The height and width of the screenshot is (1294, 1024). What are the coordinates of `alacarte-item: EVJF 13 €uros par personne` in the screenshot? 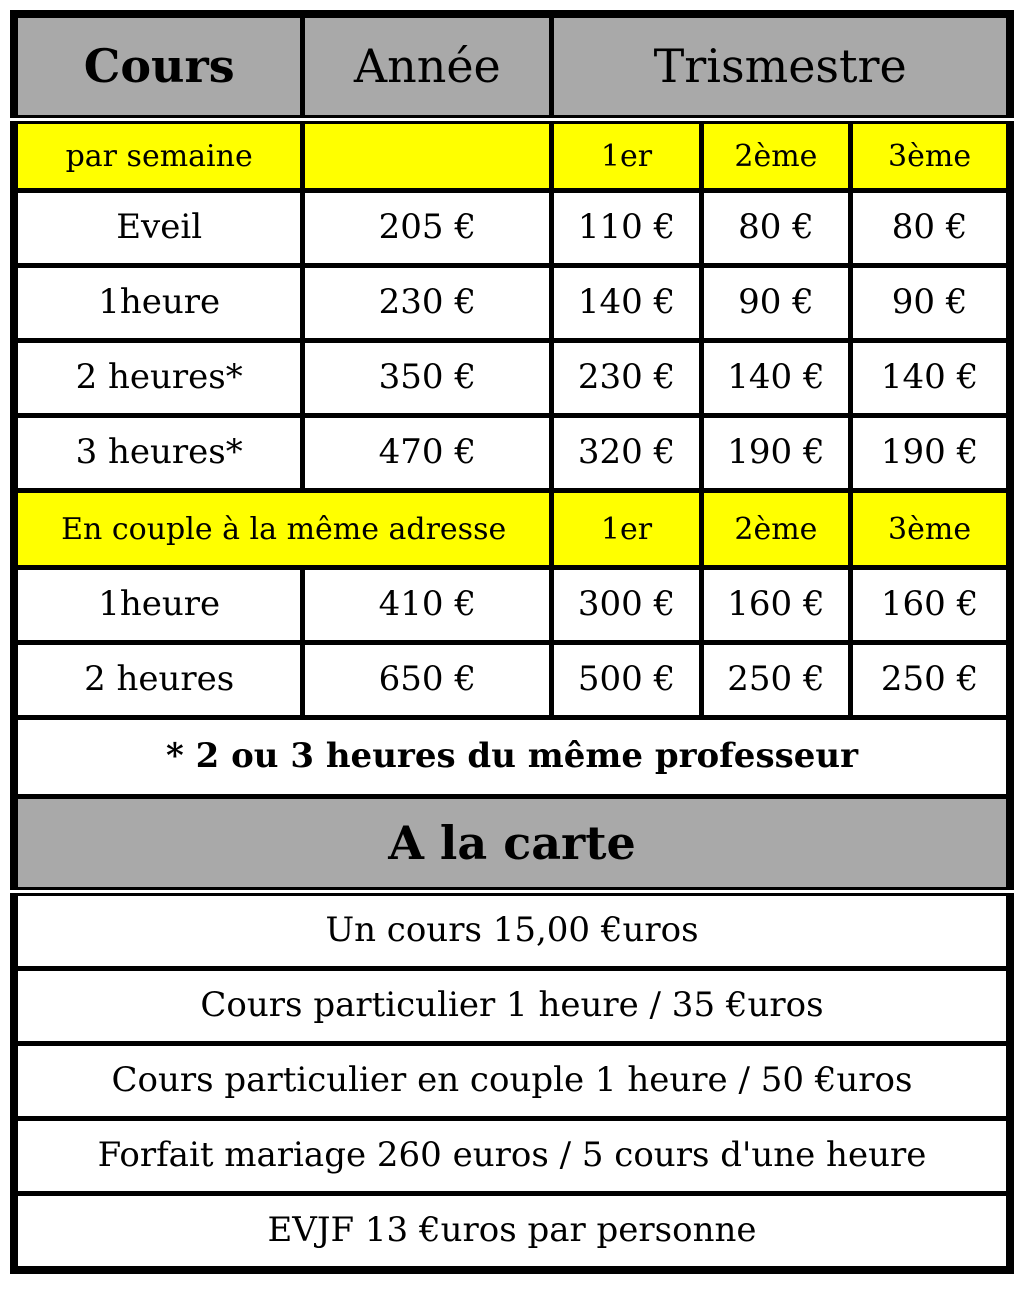 It's located at (512, 1232).